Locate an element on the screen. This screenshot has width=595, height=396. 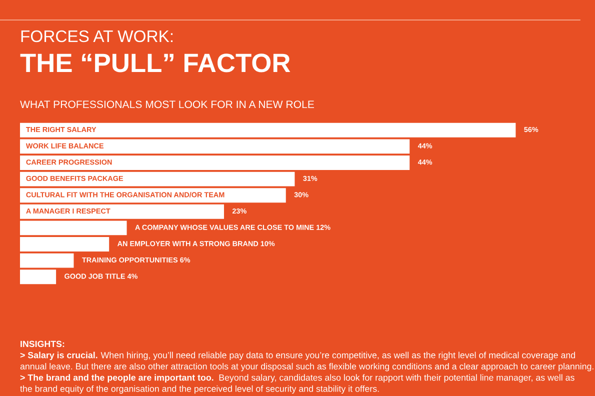
text: > The brand and the people are important too. is located at coordinates (117, 378).